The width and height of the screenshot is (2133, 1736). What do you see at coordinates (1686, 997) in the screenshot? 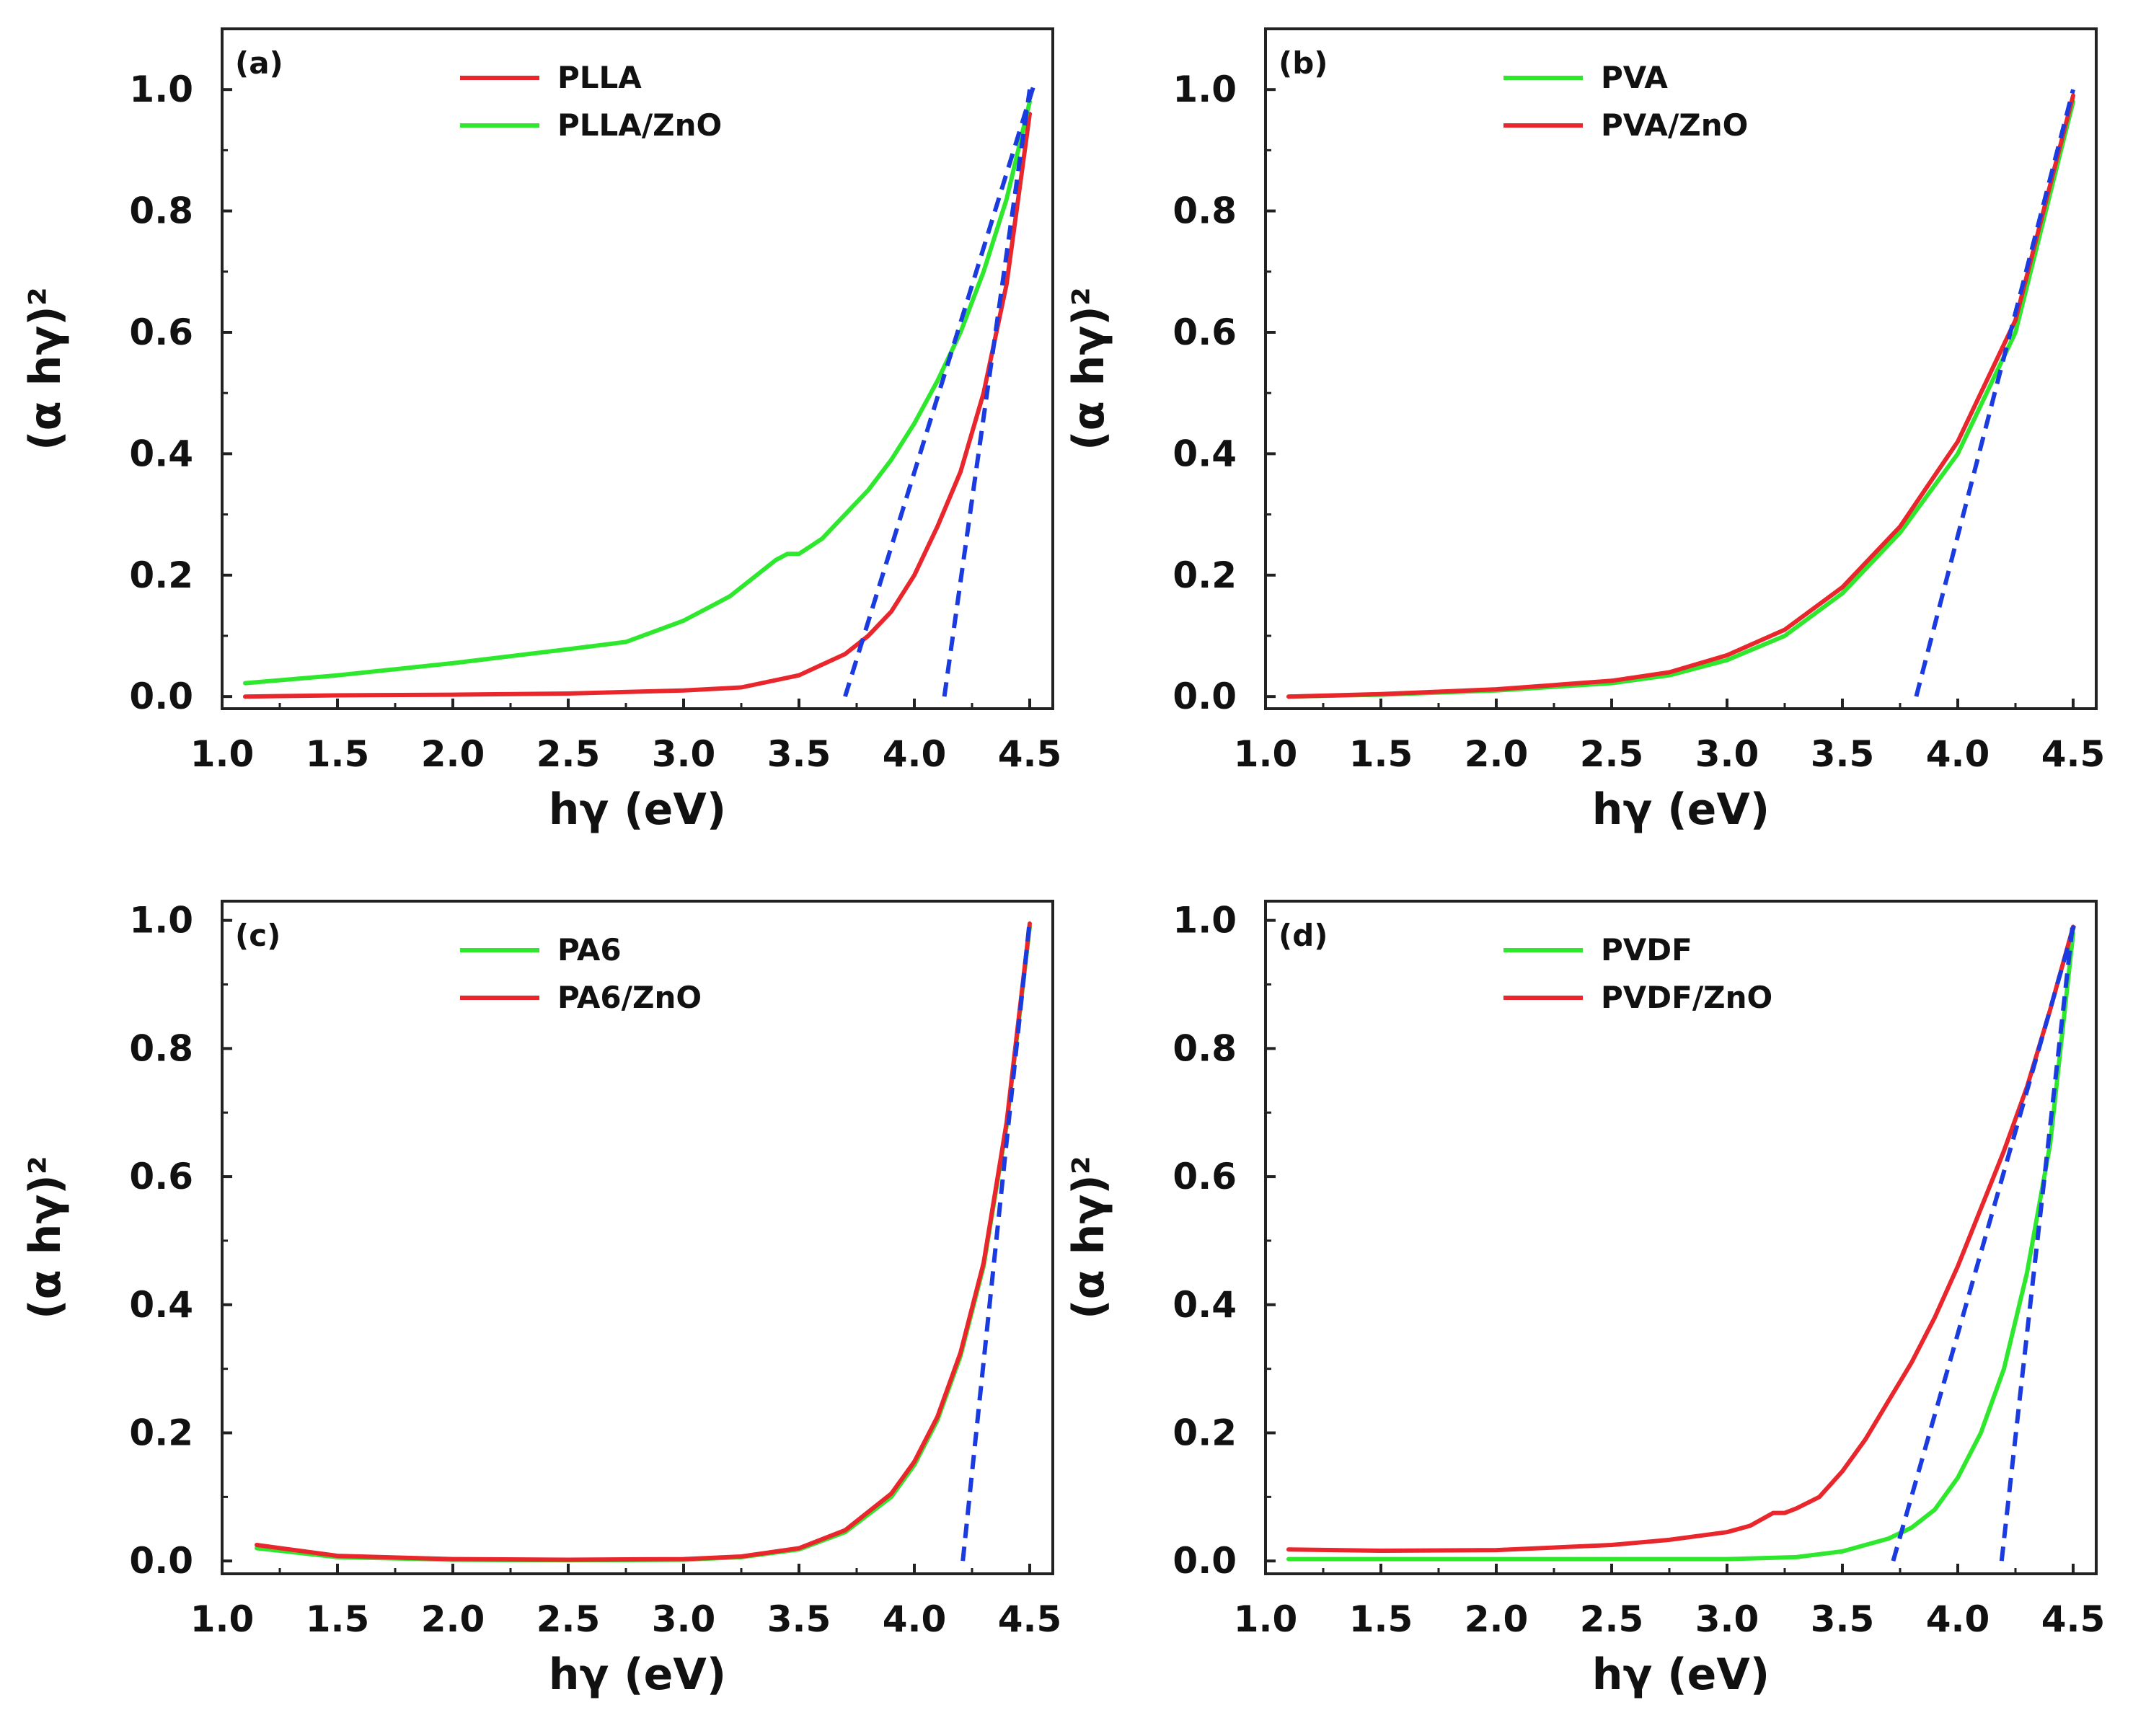
I see `legend-label: PVDF/ZnO` at bounding box center [1686, 997].